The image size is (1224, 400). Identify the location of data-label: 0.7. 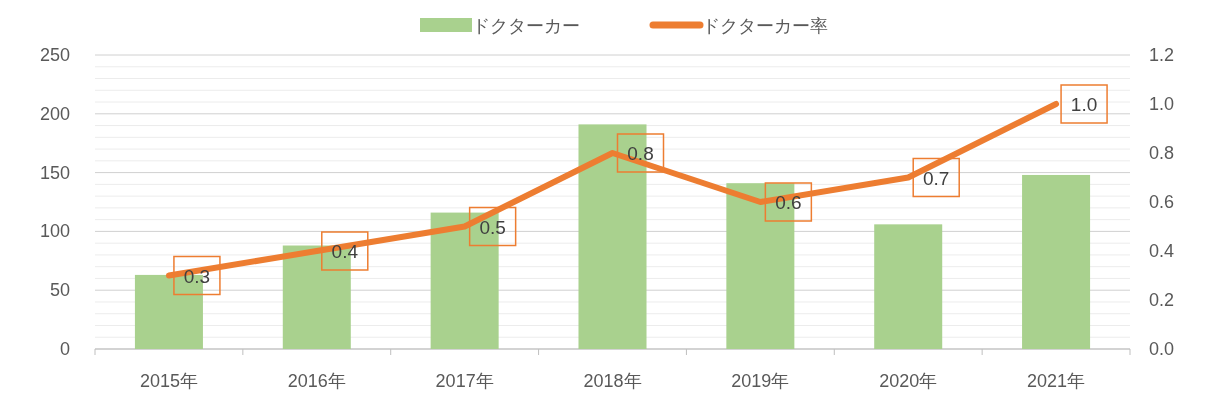
(936, 178).